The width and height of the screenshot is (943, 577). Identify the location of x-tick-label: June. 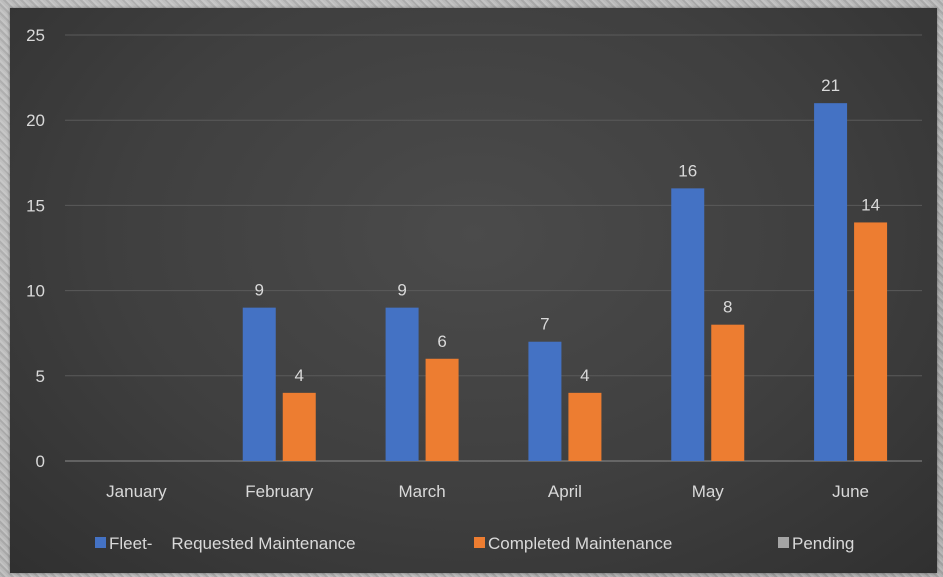
(850, 491).